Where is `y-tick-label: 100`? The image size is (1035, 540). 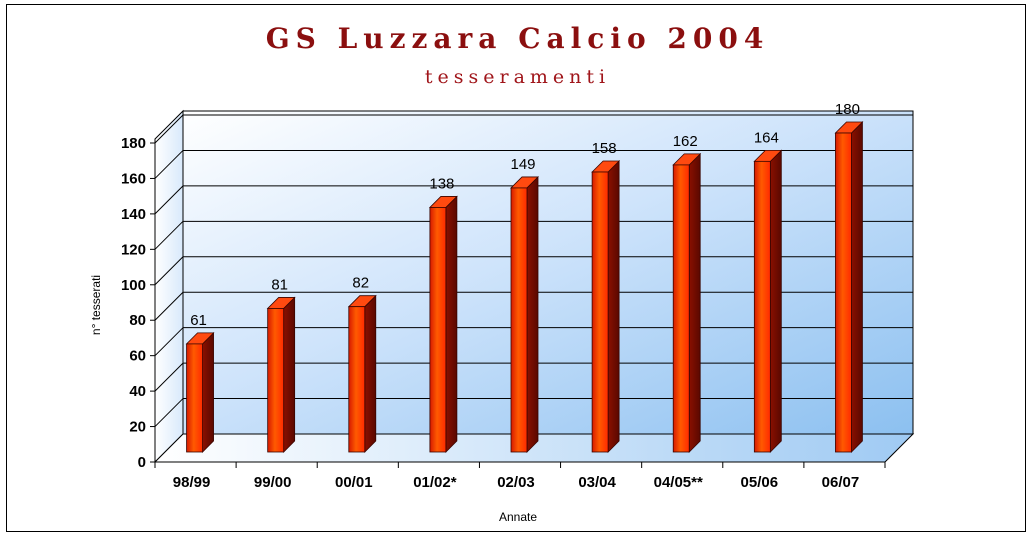 y-tick-label: 100 is located at coordinates (133, 285).